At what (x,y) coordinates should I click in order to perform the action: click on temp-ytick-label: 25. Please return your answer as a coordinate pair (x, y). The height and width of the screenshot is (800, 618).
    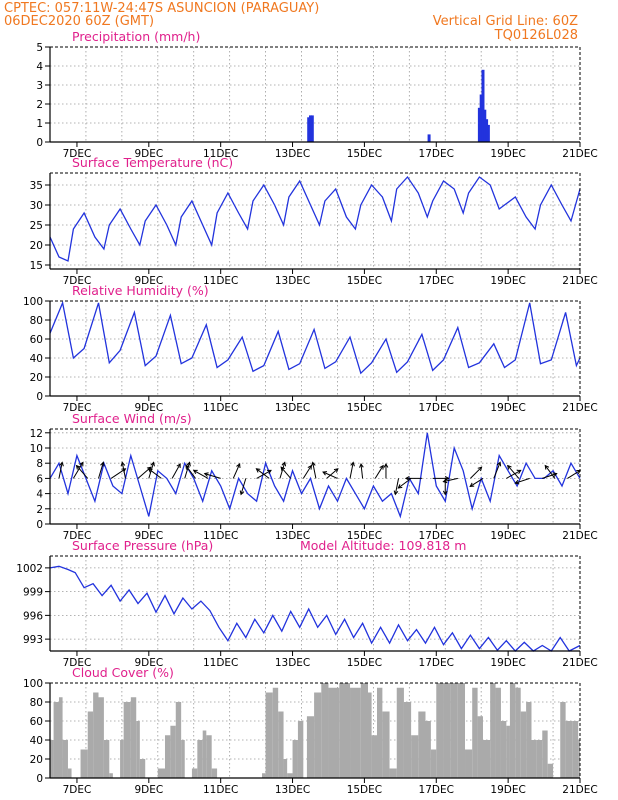
    Looking at the image, I should click on (36, 226).